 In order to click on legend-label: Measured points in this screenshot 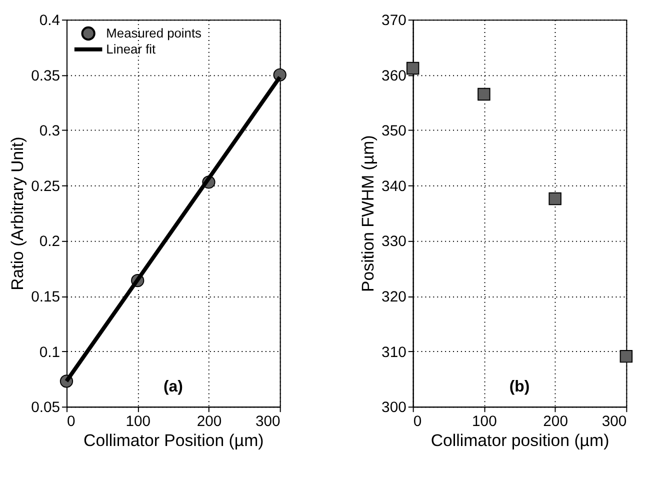, I will do `click(154, 32)`.